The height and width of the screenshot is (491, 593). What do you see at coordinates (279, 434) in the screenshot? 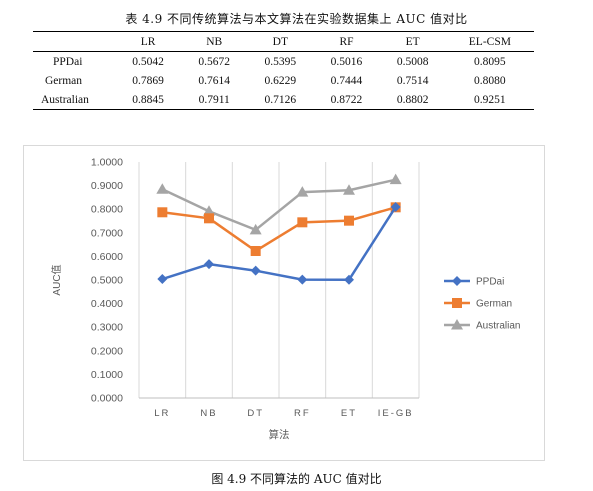
I see `x-axis-label: 算法` at bounding box center [279, 434].